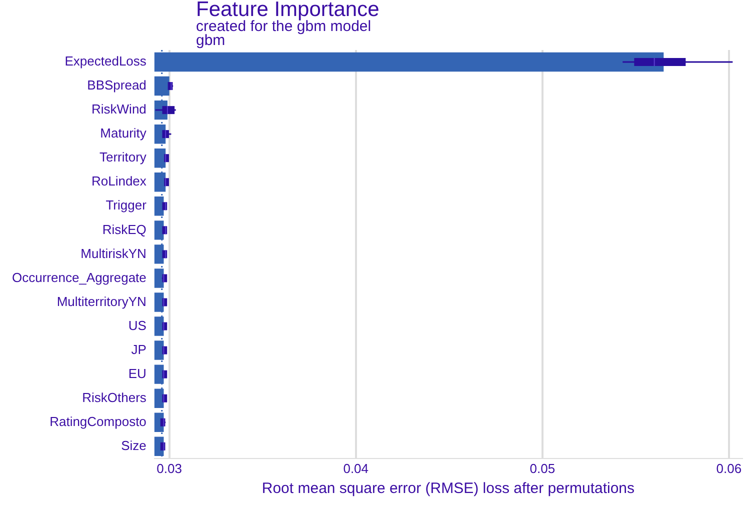 This screenshot has height=506, width=752. I want to click on y-tick-label: RoLindex, so click(119, 181).